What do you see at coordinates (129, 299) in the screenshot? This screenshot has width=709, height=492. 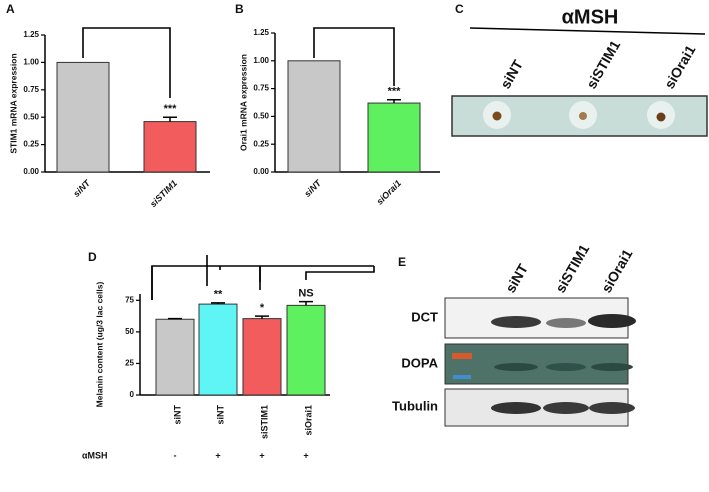 I see `y-tick-label: 75` at bounding box center [129, 299].